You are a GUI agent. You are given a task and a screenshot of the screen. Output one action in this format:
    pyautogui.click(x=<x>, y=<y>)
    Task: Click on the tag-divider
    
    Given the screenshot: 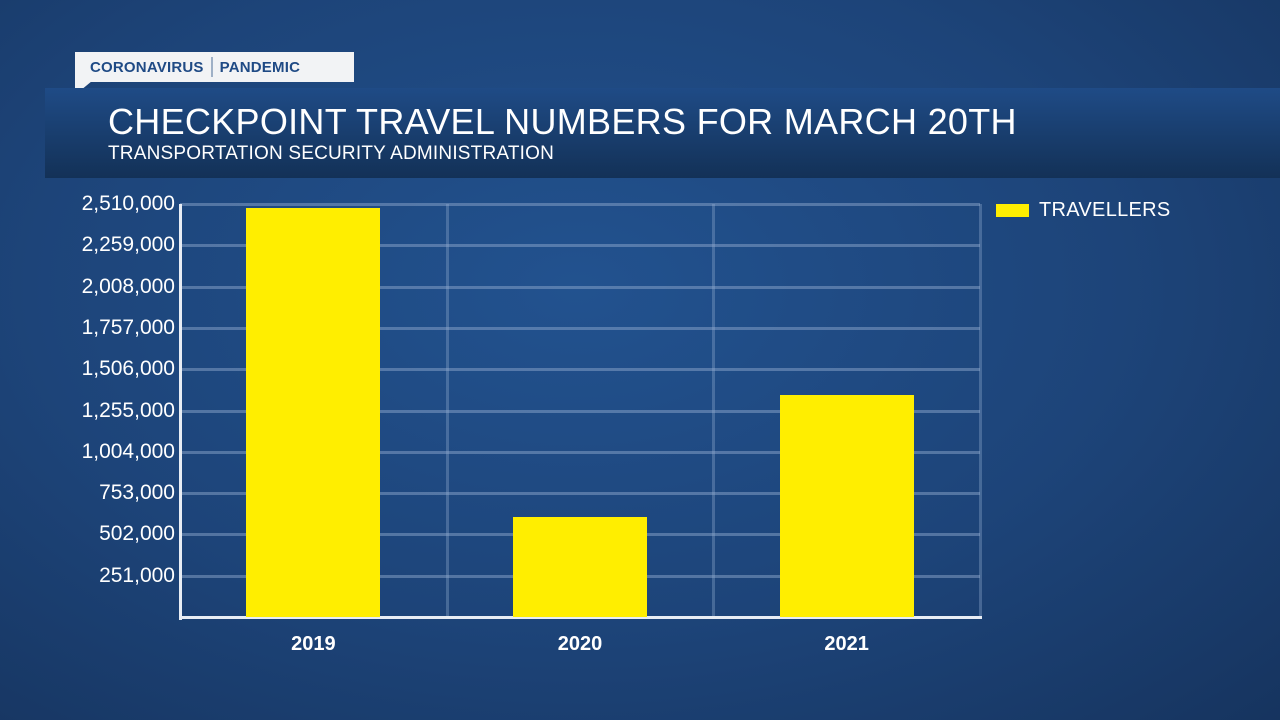 What is the action you would take?
    pyautogui.click(x=211, y=67)
    